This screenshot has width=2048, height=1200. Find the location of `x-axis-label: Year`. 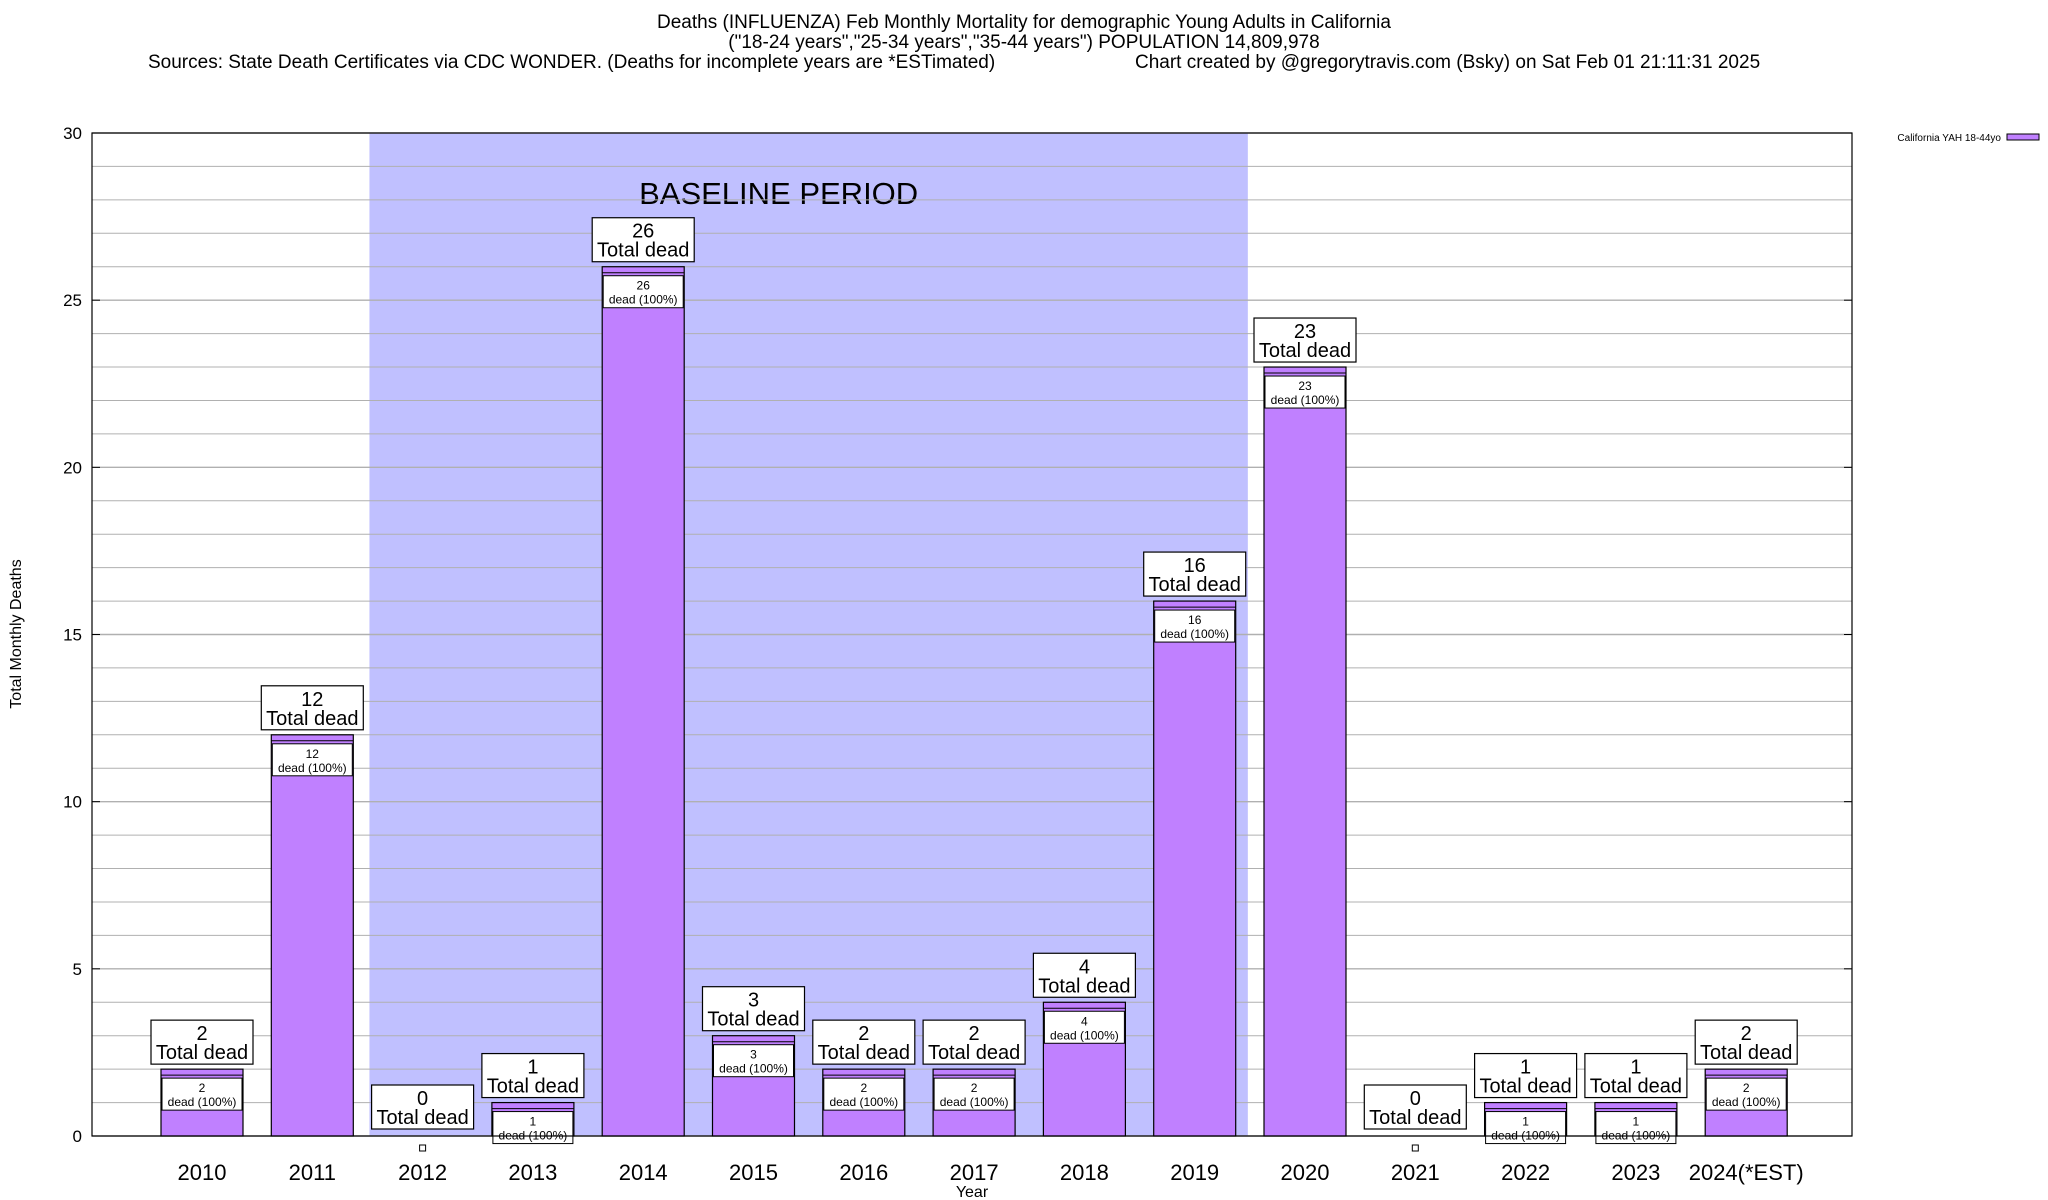

x-axis-label: Year is located at coordinates (972, 1192).